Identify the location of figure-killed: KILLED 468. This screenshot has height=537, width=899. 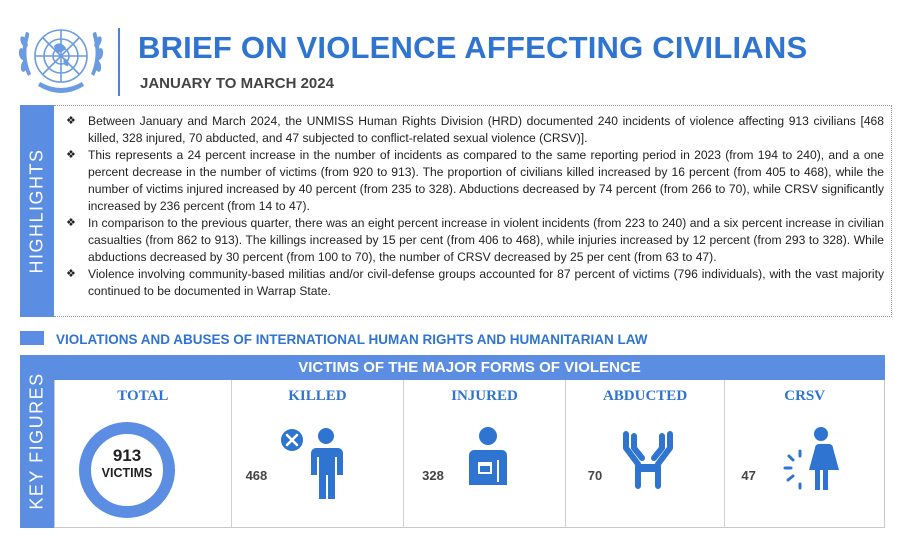
(318, 453).